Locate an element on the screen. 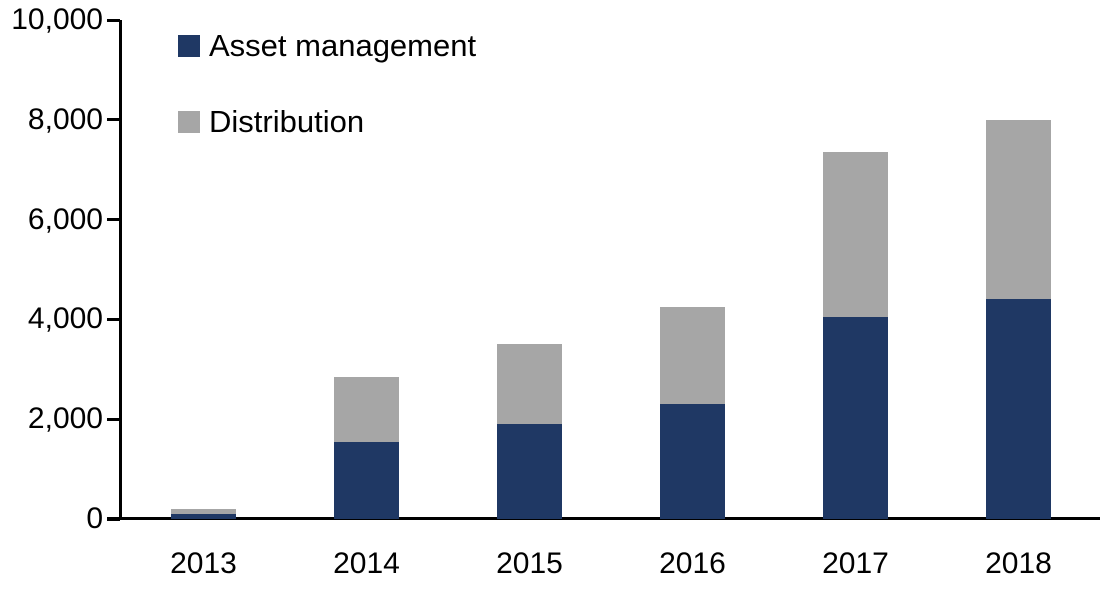 The height and width of the screenshot is (594, 1102). bar-segment-distribution-2018 is located at coordinates (1018, 209).